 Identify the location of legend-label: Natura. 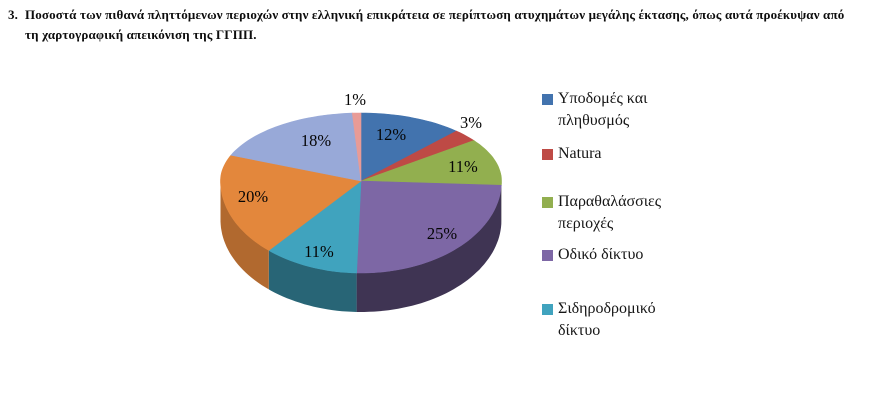
(580, 154).